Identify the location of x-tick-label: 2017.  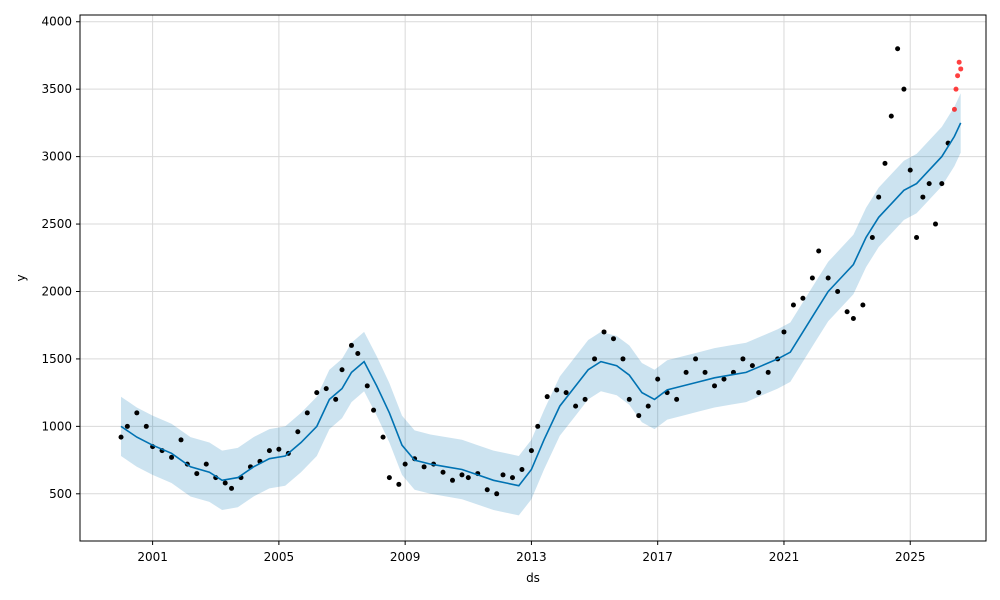
(657, 557).